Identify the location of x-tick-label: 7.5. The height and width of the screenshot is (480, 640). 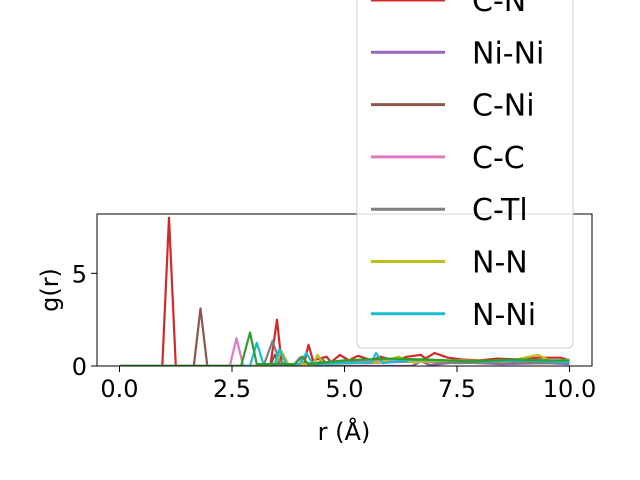
(457, 389).